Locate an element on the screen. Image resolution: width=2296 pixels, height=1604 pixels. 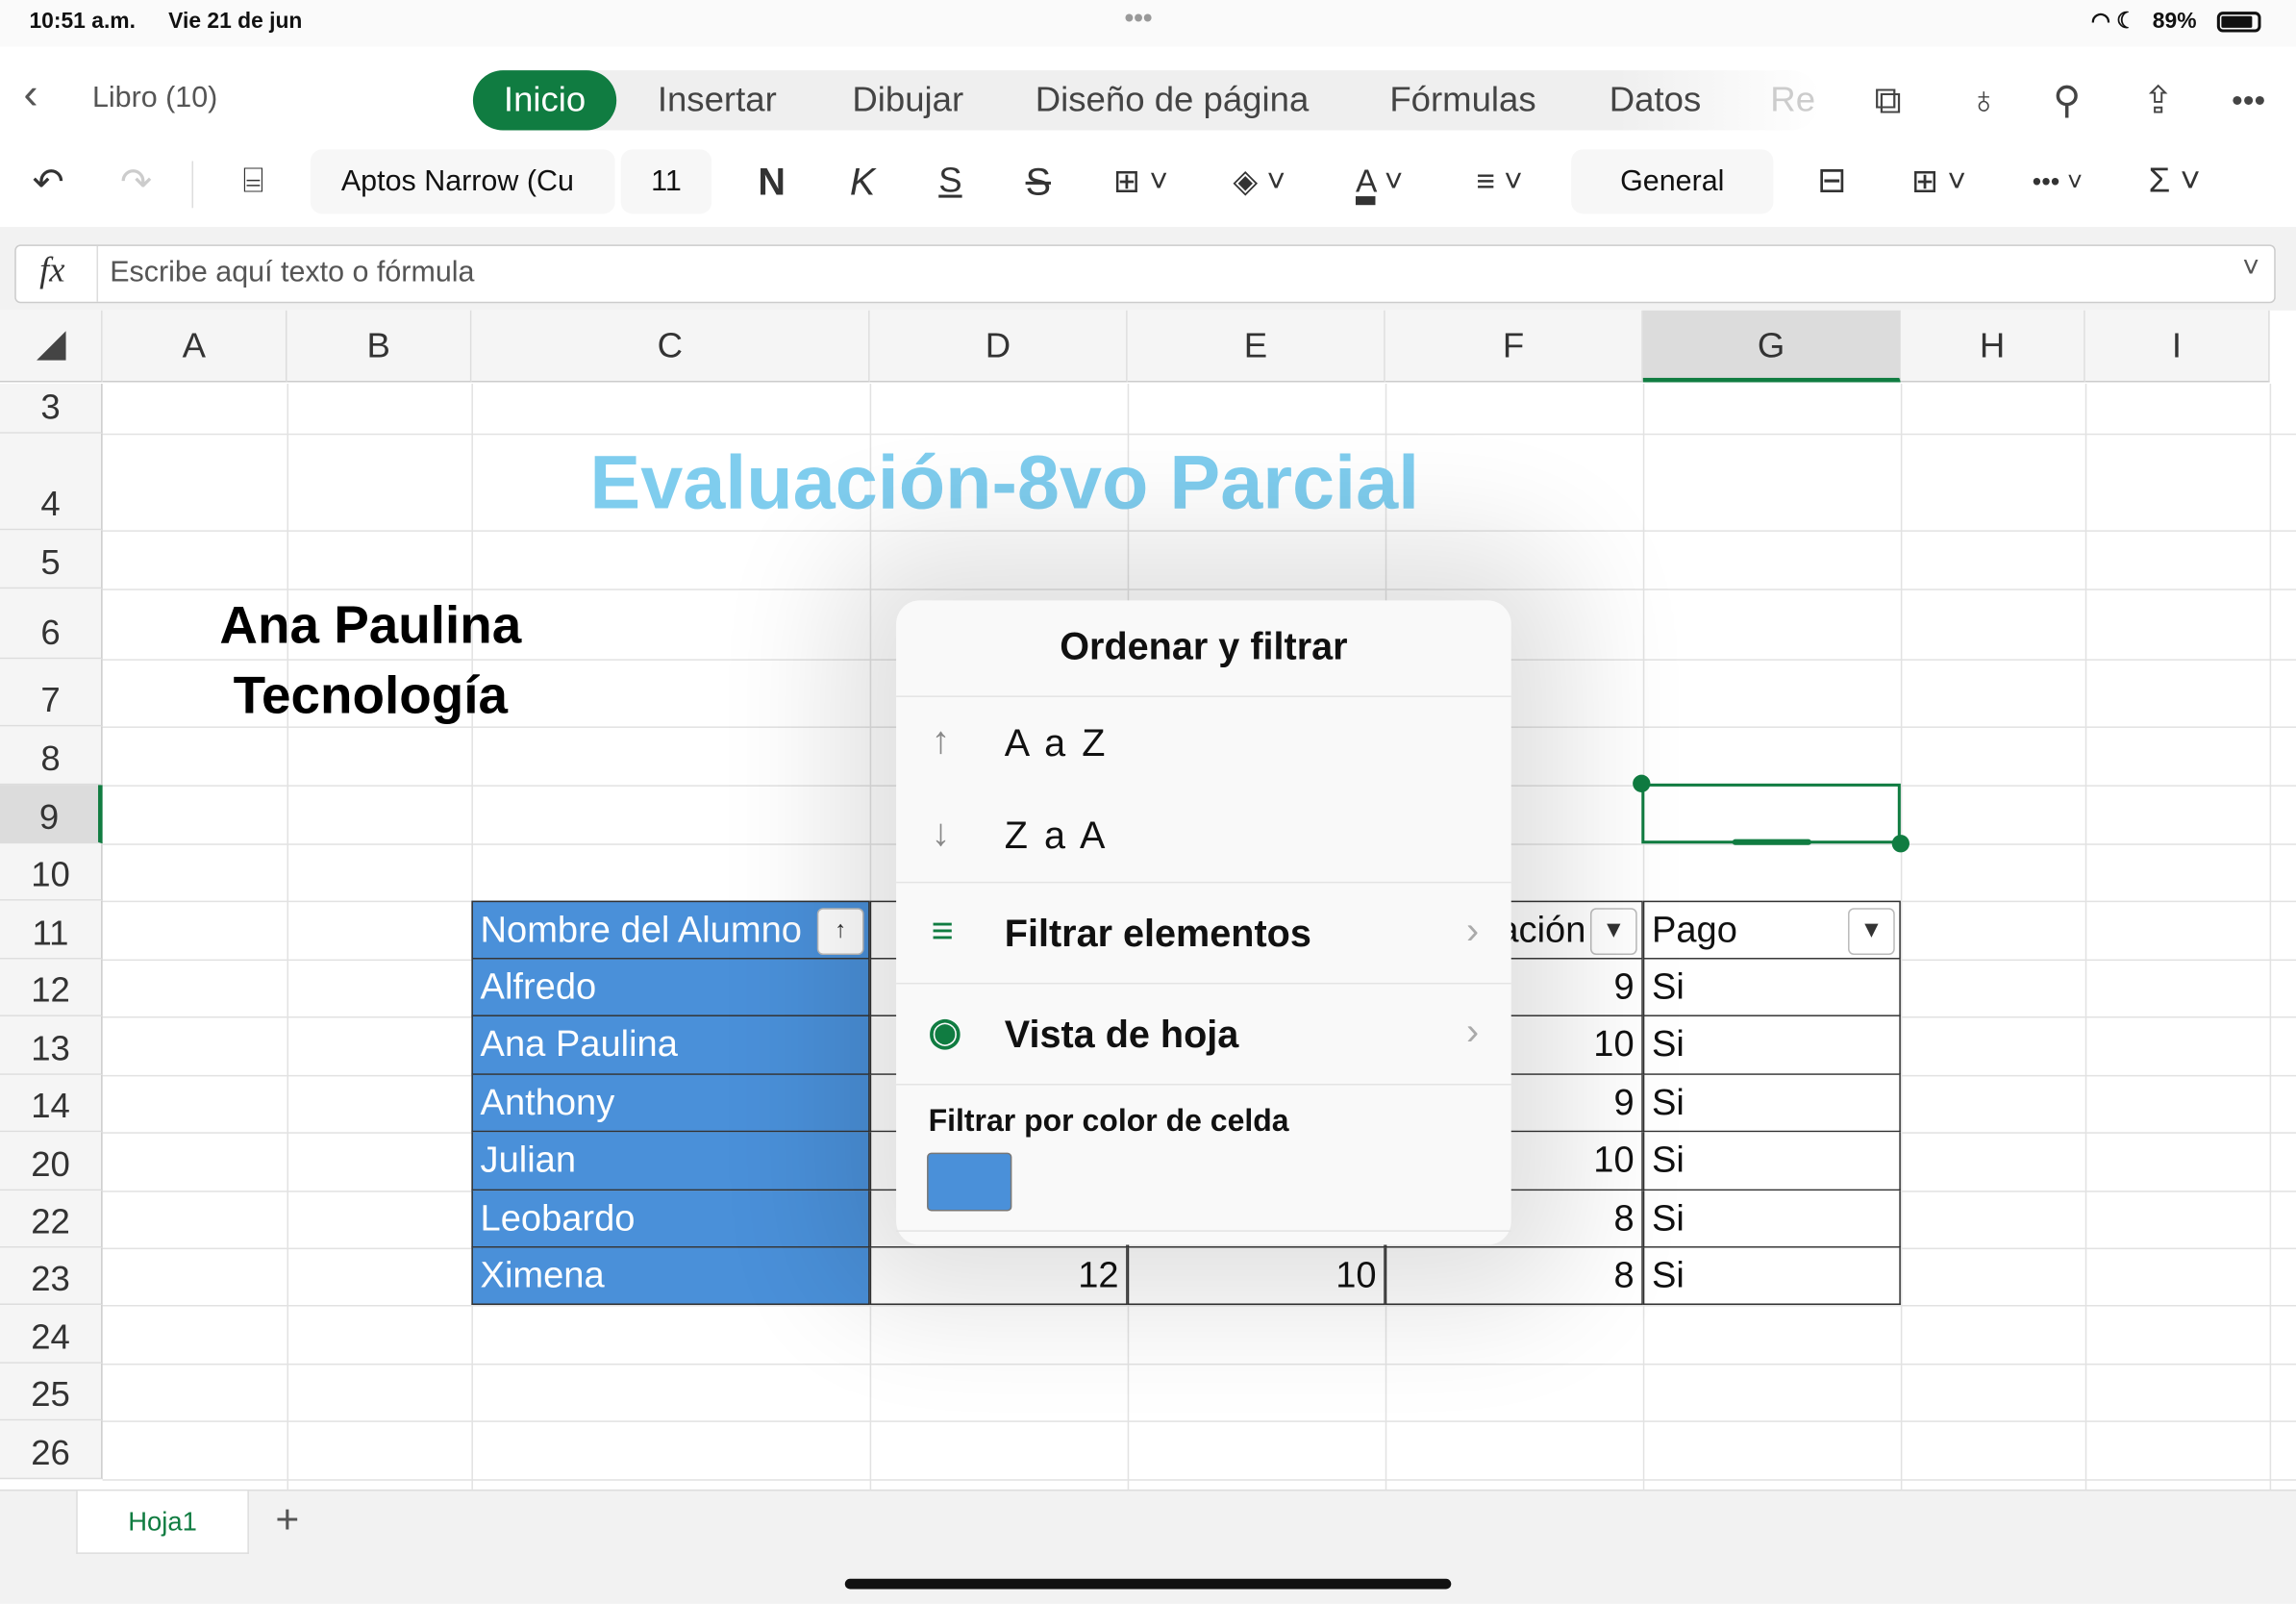
align-icon: ≡ ˅ is located at coordinates (1499, 181).